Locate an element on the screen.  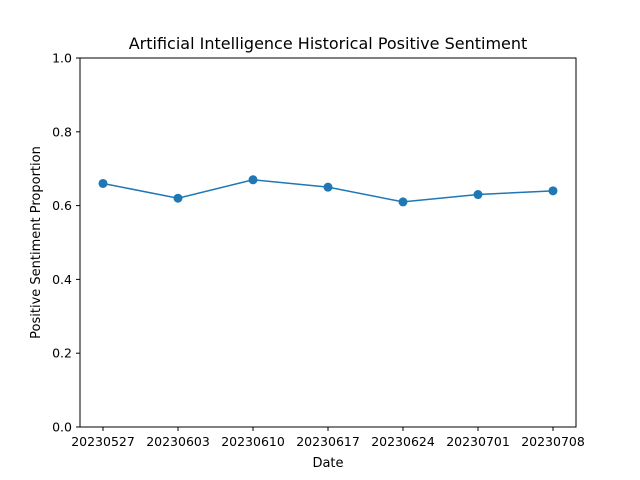
y-tick-label: 0.2 is located at coordinates (62, 353).